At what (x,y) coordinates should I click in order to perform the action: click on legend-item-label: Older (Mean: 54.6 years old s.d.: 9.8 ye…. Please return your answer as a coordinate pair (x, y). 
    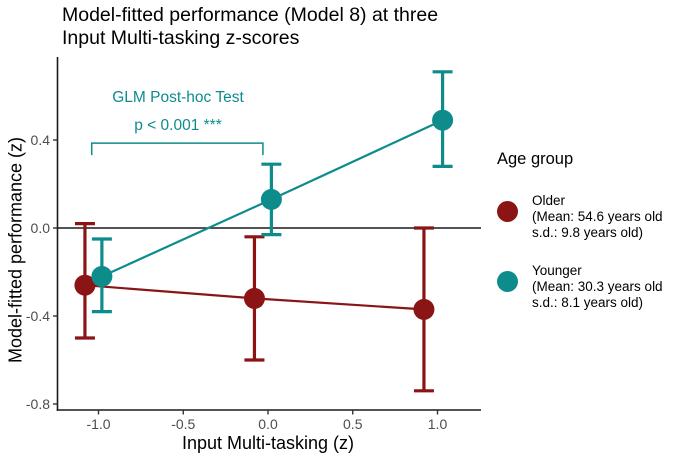
    Looking at the image, I should click on (597, 217).